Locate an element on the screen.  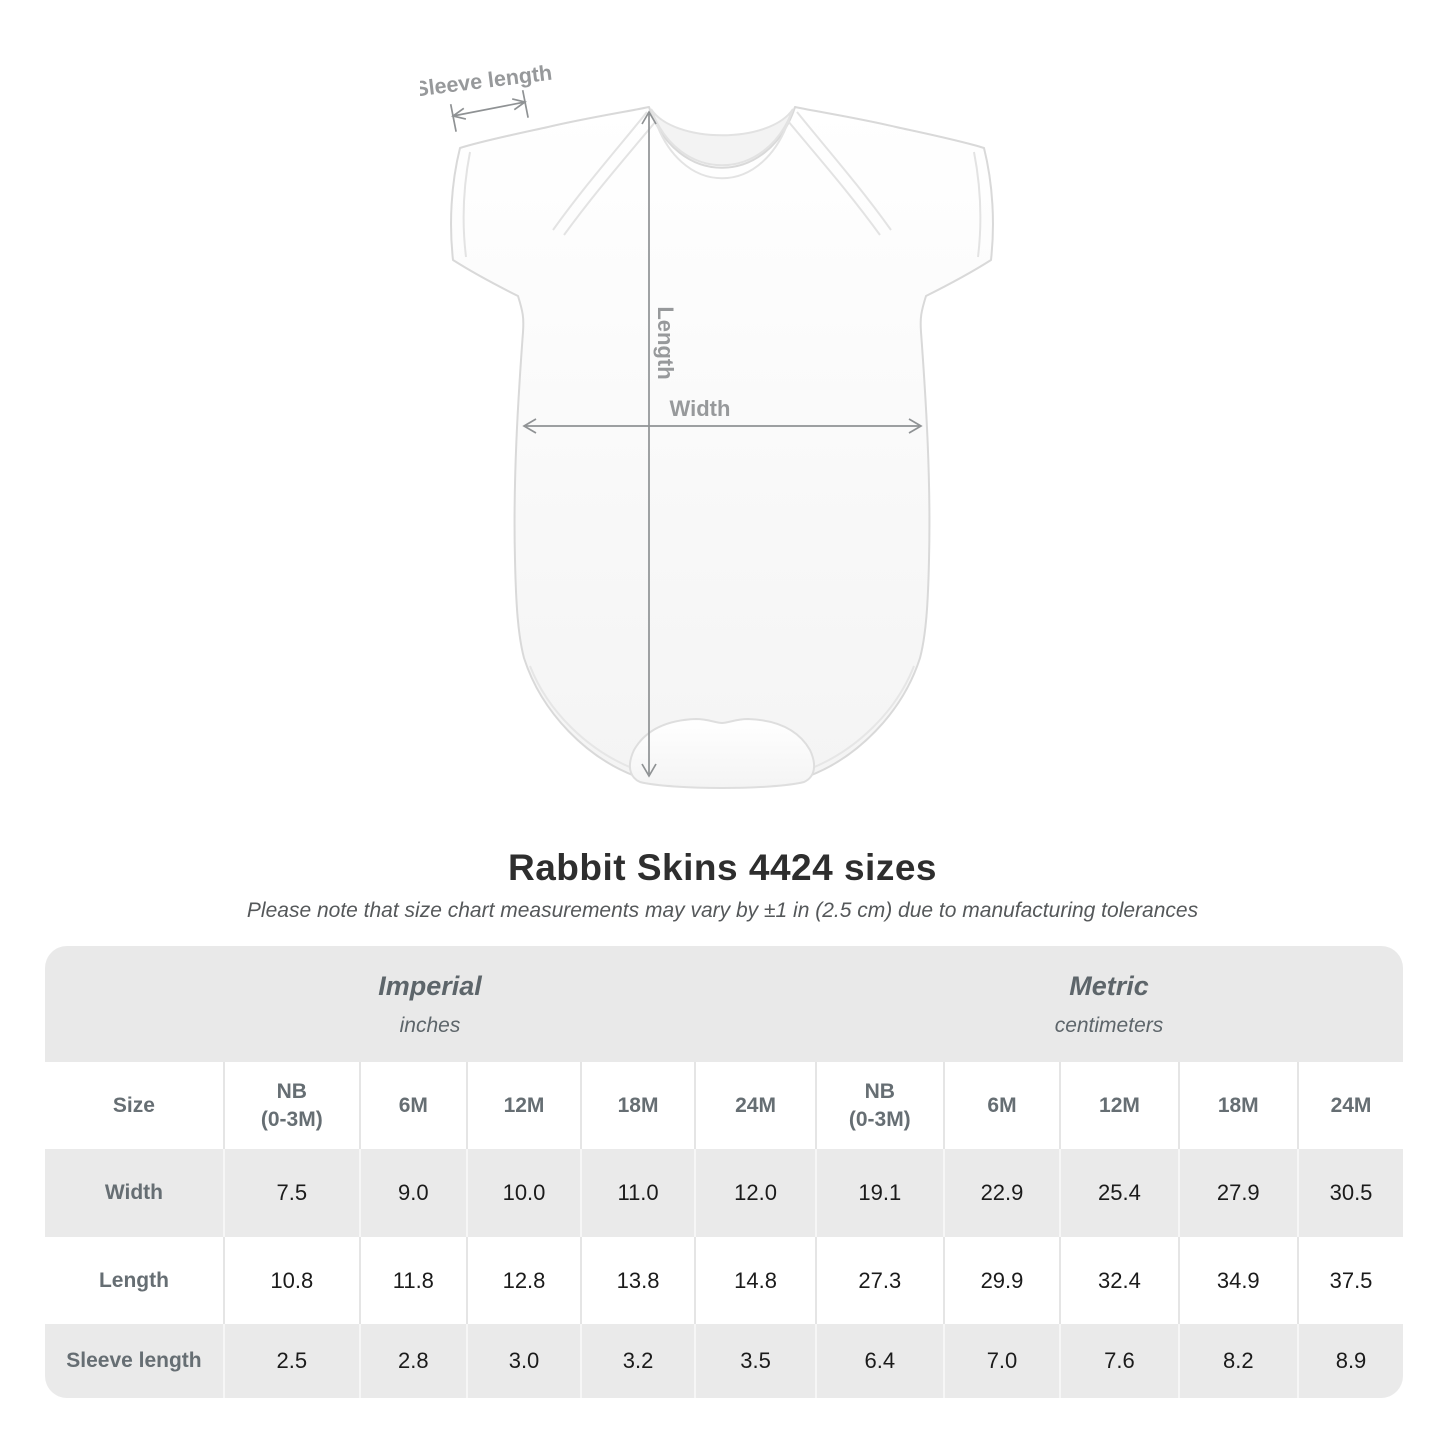
length-imperial-nb: 10.8 is located at coordinates (290, 1280).